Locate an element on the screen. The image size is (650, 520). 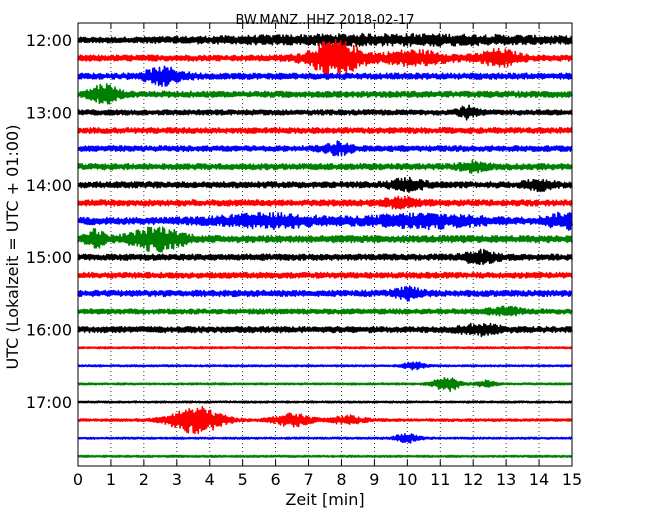
x-tick-label: 1 is located at coordinates (111, 479).